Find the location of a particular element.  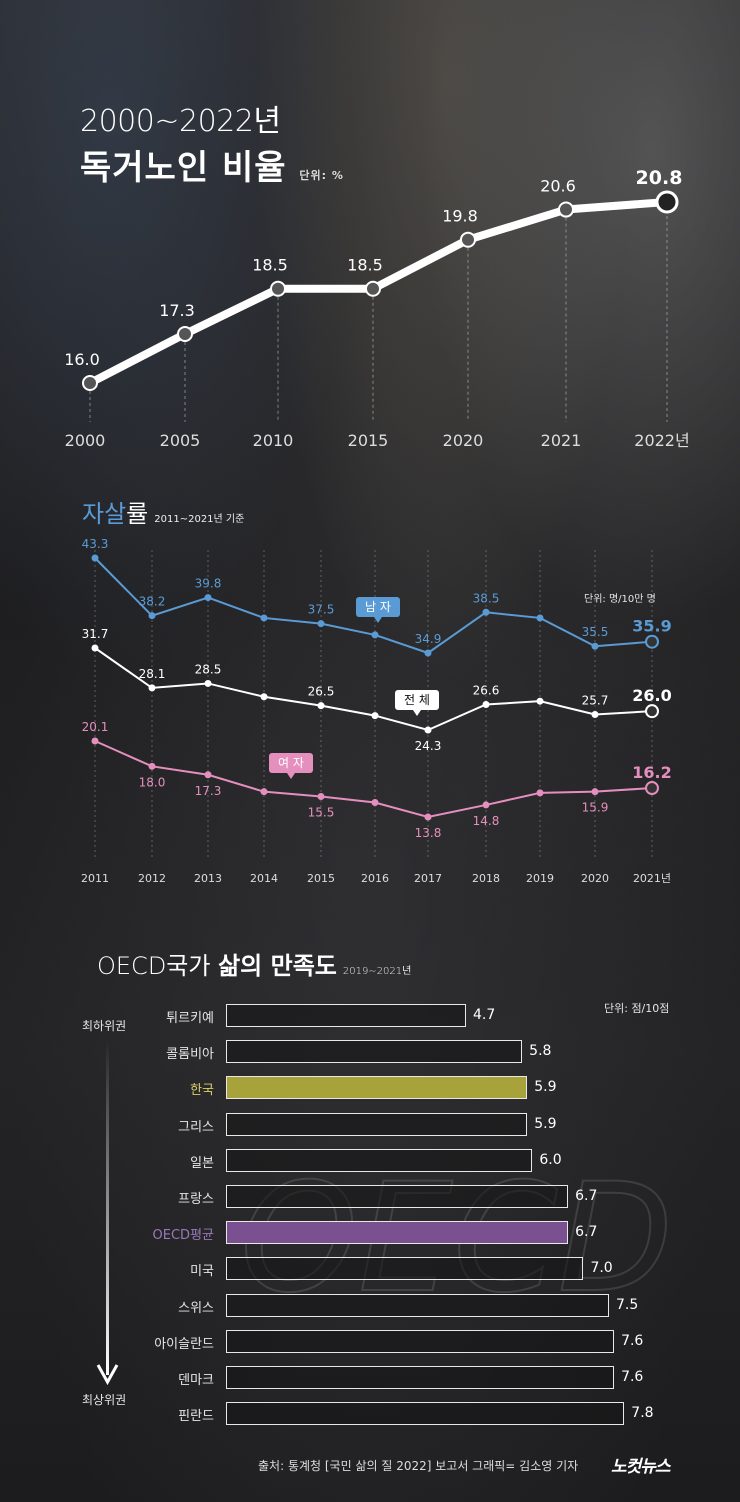

chart1-value-label: 16.0 is located at coordinates (82, 359).